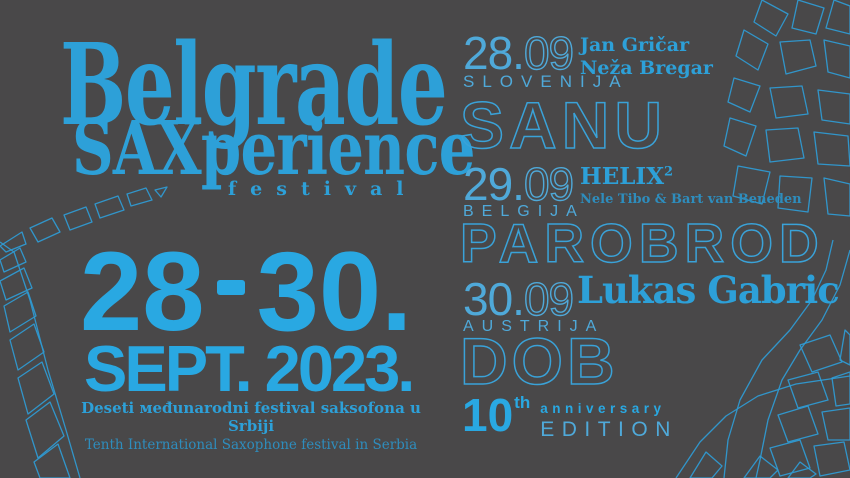 This screenshot has width=850, height=478. What do you see at coordinates (84, 219) in the screenshot?
I see `line-art-top-left-band` at bounding box center [84, 219].